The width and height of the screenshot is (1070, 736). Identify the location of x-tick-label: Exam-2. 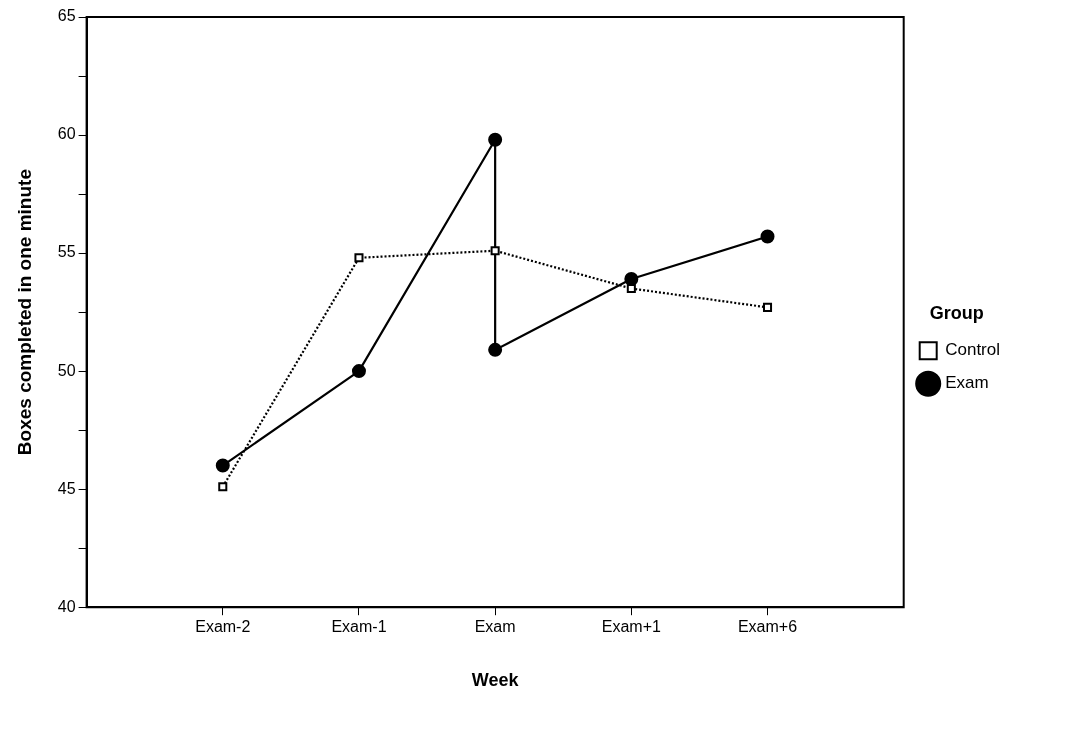
(223, 627).